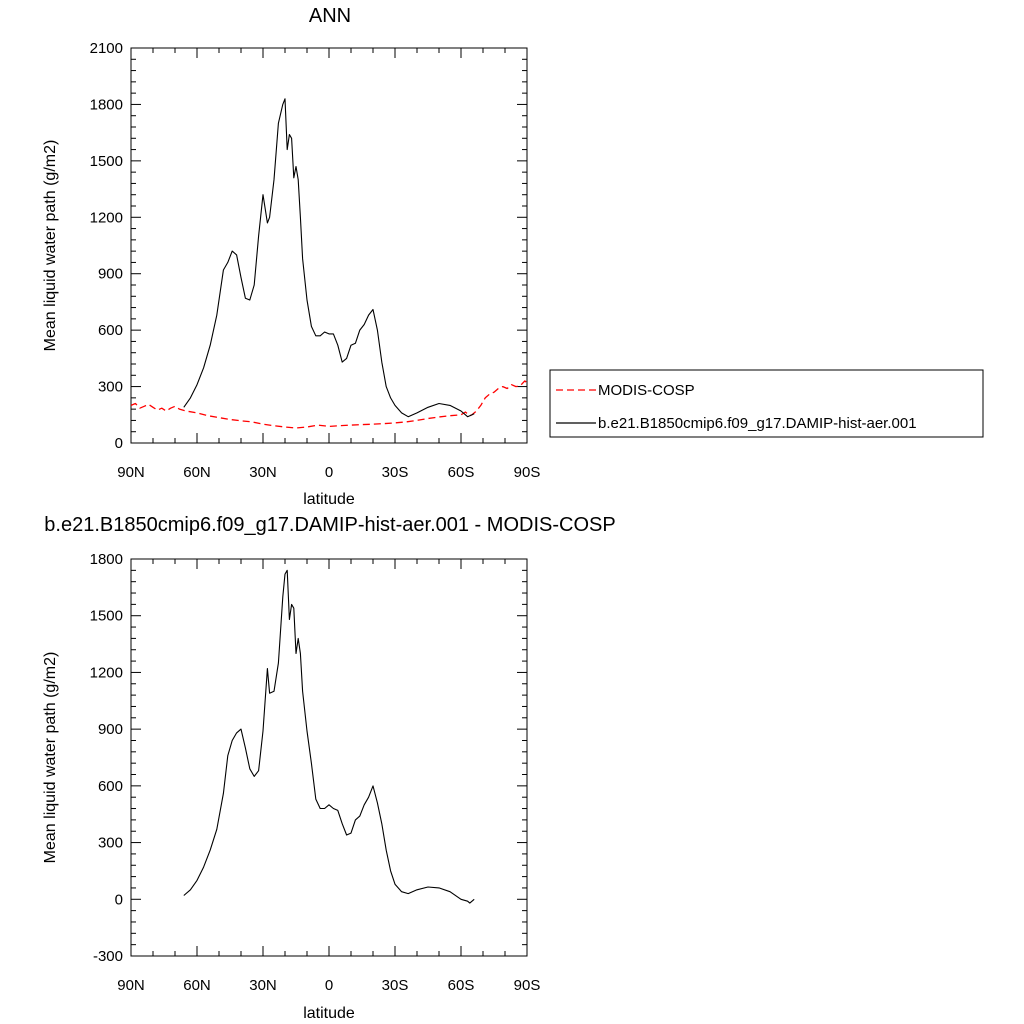 The height and width of the screenshot is (1024, 1024). Describe the element at coordinates (329, 736) in the screenshot. I see `series-line-difference` at that location.